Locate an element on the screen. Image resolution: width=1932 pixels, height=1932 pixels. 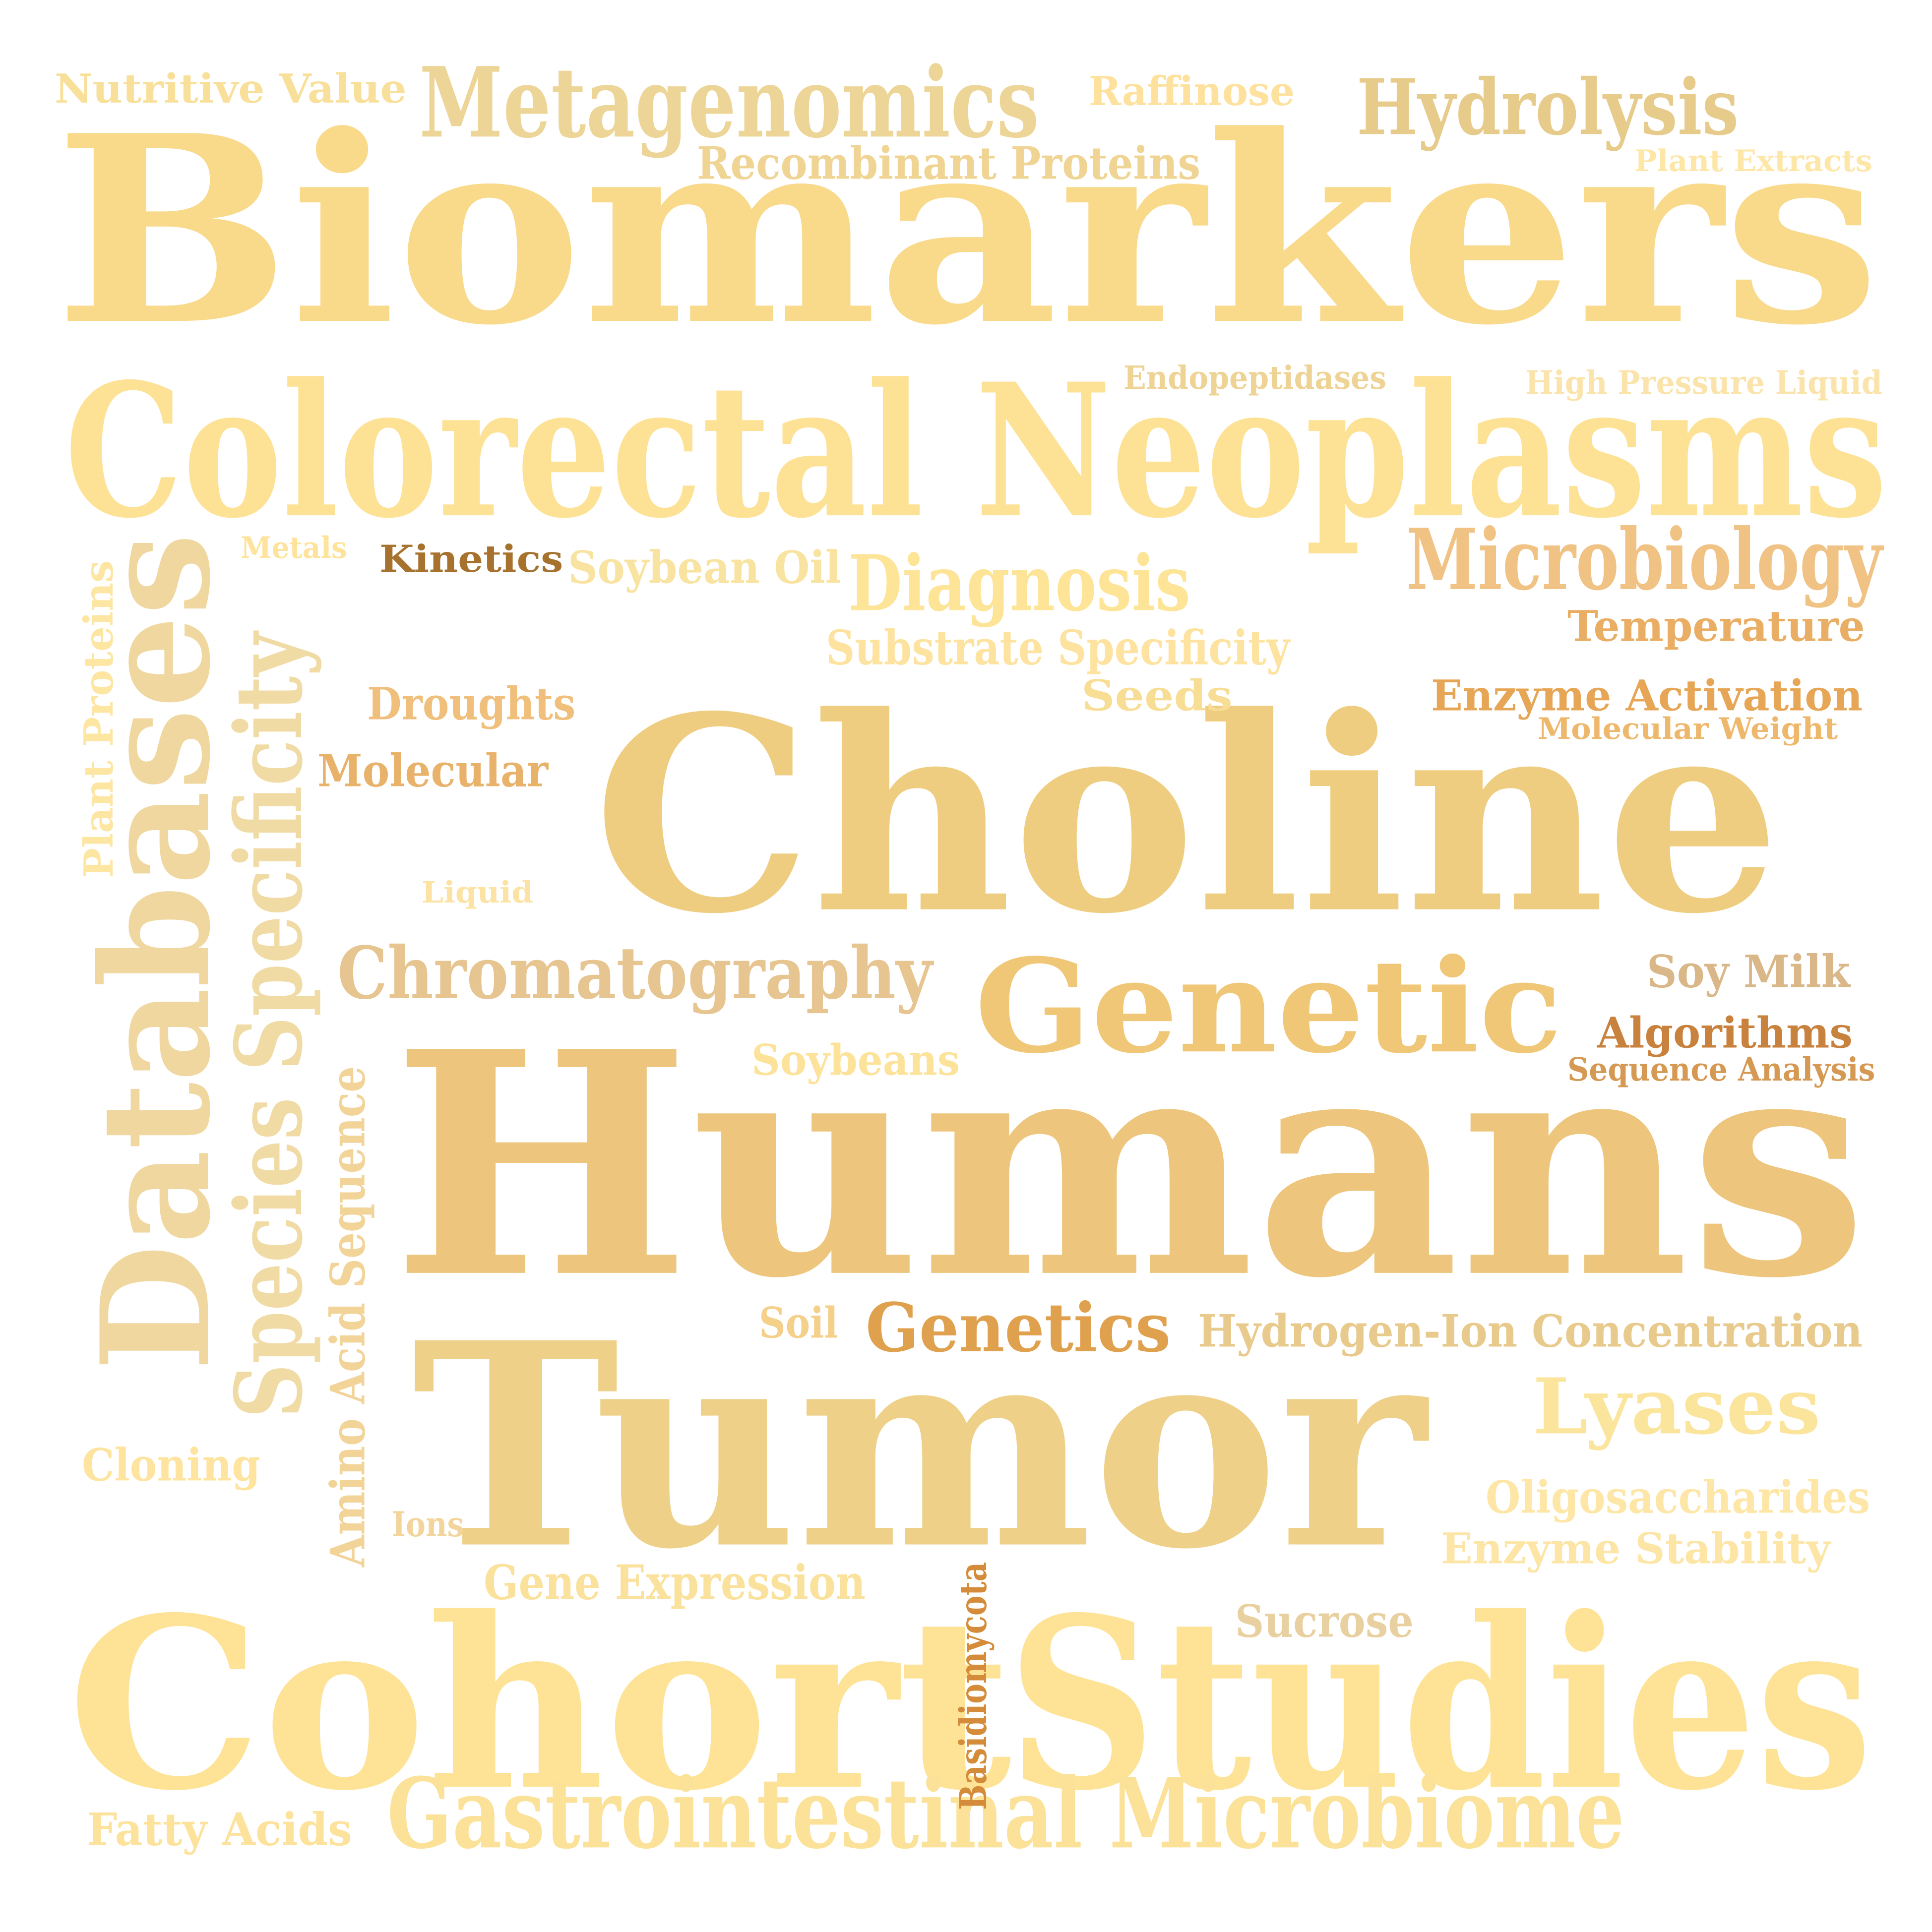
word-hydrogen-ion-concentration: Hydrogen-Ion Concentration is located at coordinates (1530, 1331).